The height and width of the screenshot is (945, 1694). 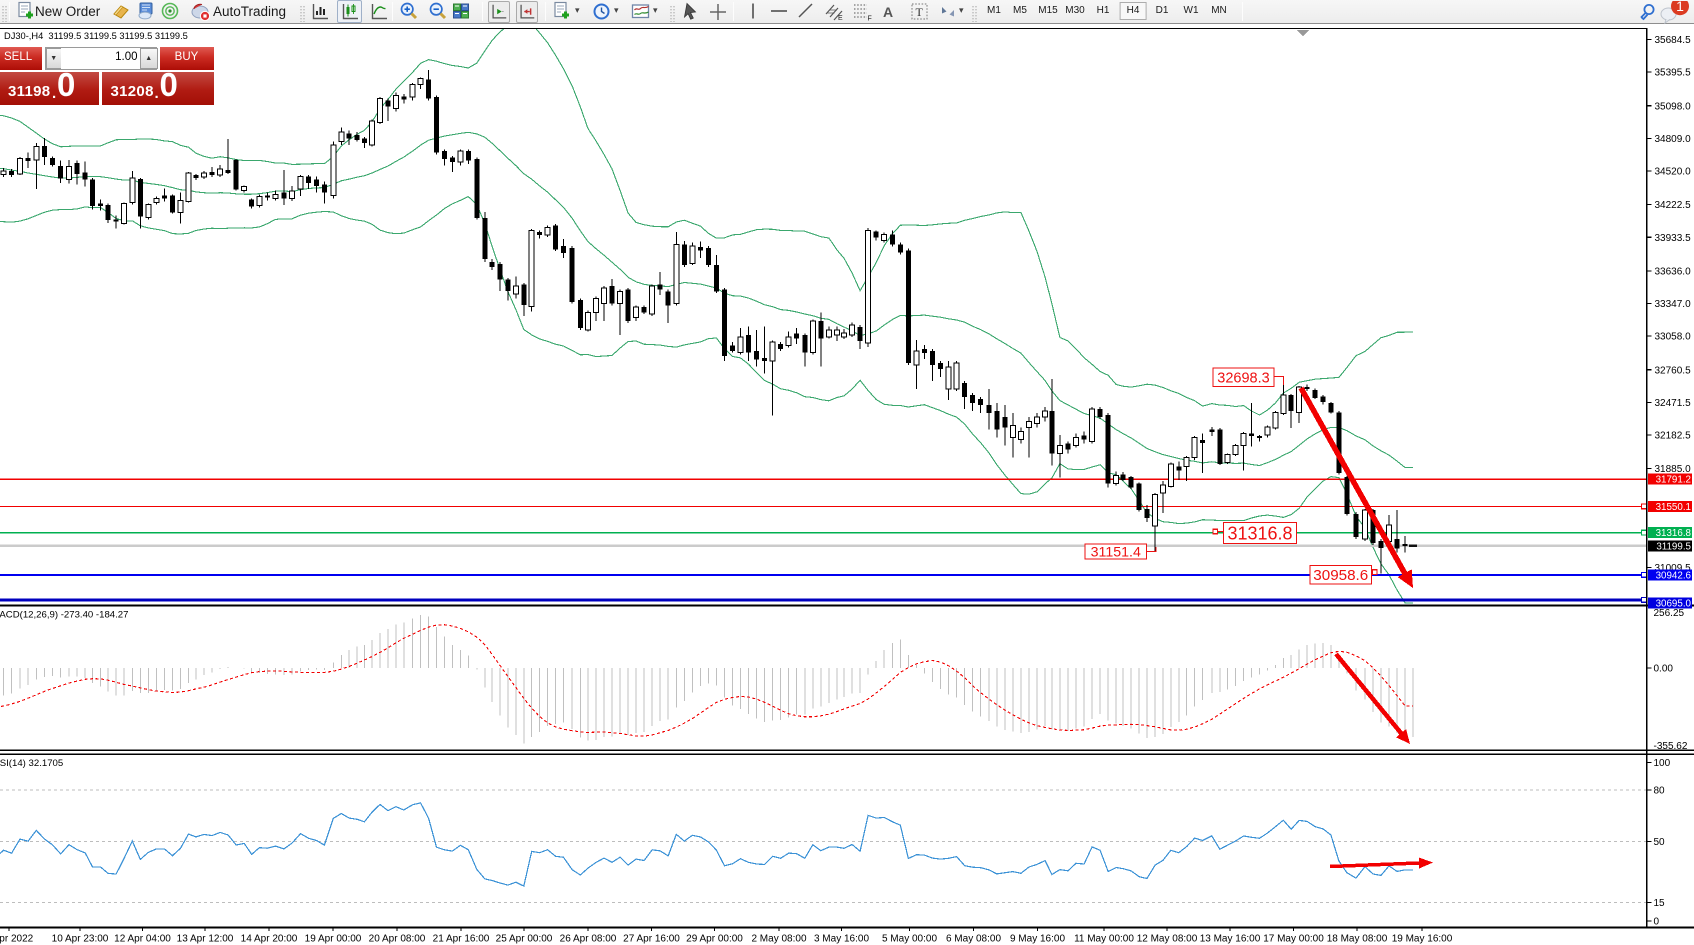 I want to click on svg-text: 33347.0, so click(x=1673, y=304).